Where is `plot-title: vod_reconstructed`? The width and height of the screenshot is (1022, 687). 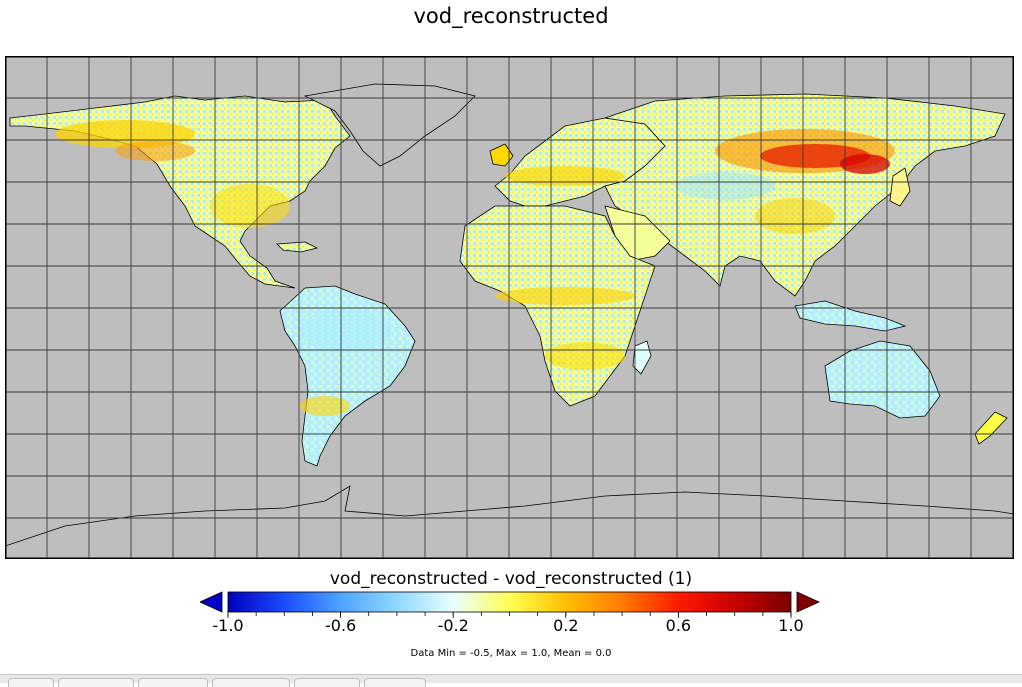
plot-title: vod_reconstructed is located at coordinates (511, 16).